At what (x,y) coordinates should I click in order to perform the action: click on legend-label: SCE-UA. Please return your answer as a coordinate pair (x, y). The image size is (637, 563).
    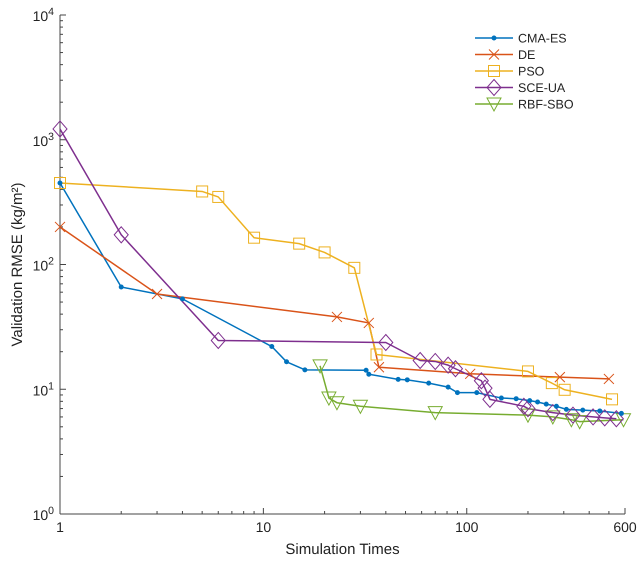
    Looking at the image, I should click on (542, 88).